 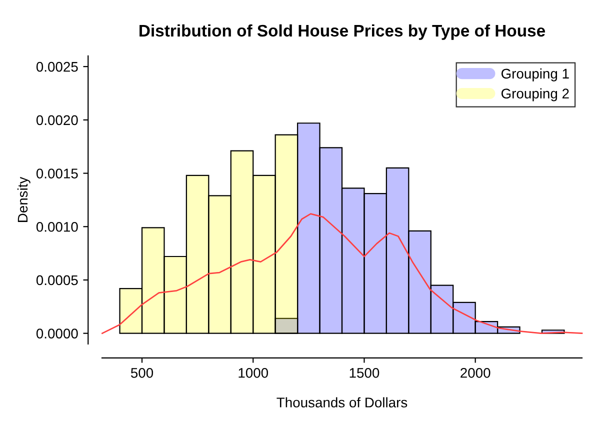 I want to click on legend-label: Grouping 2, so click(x=535, y=95).